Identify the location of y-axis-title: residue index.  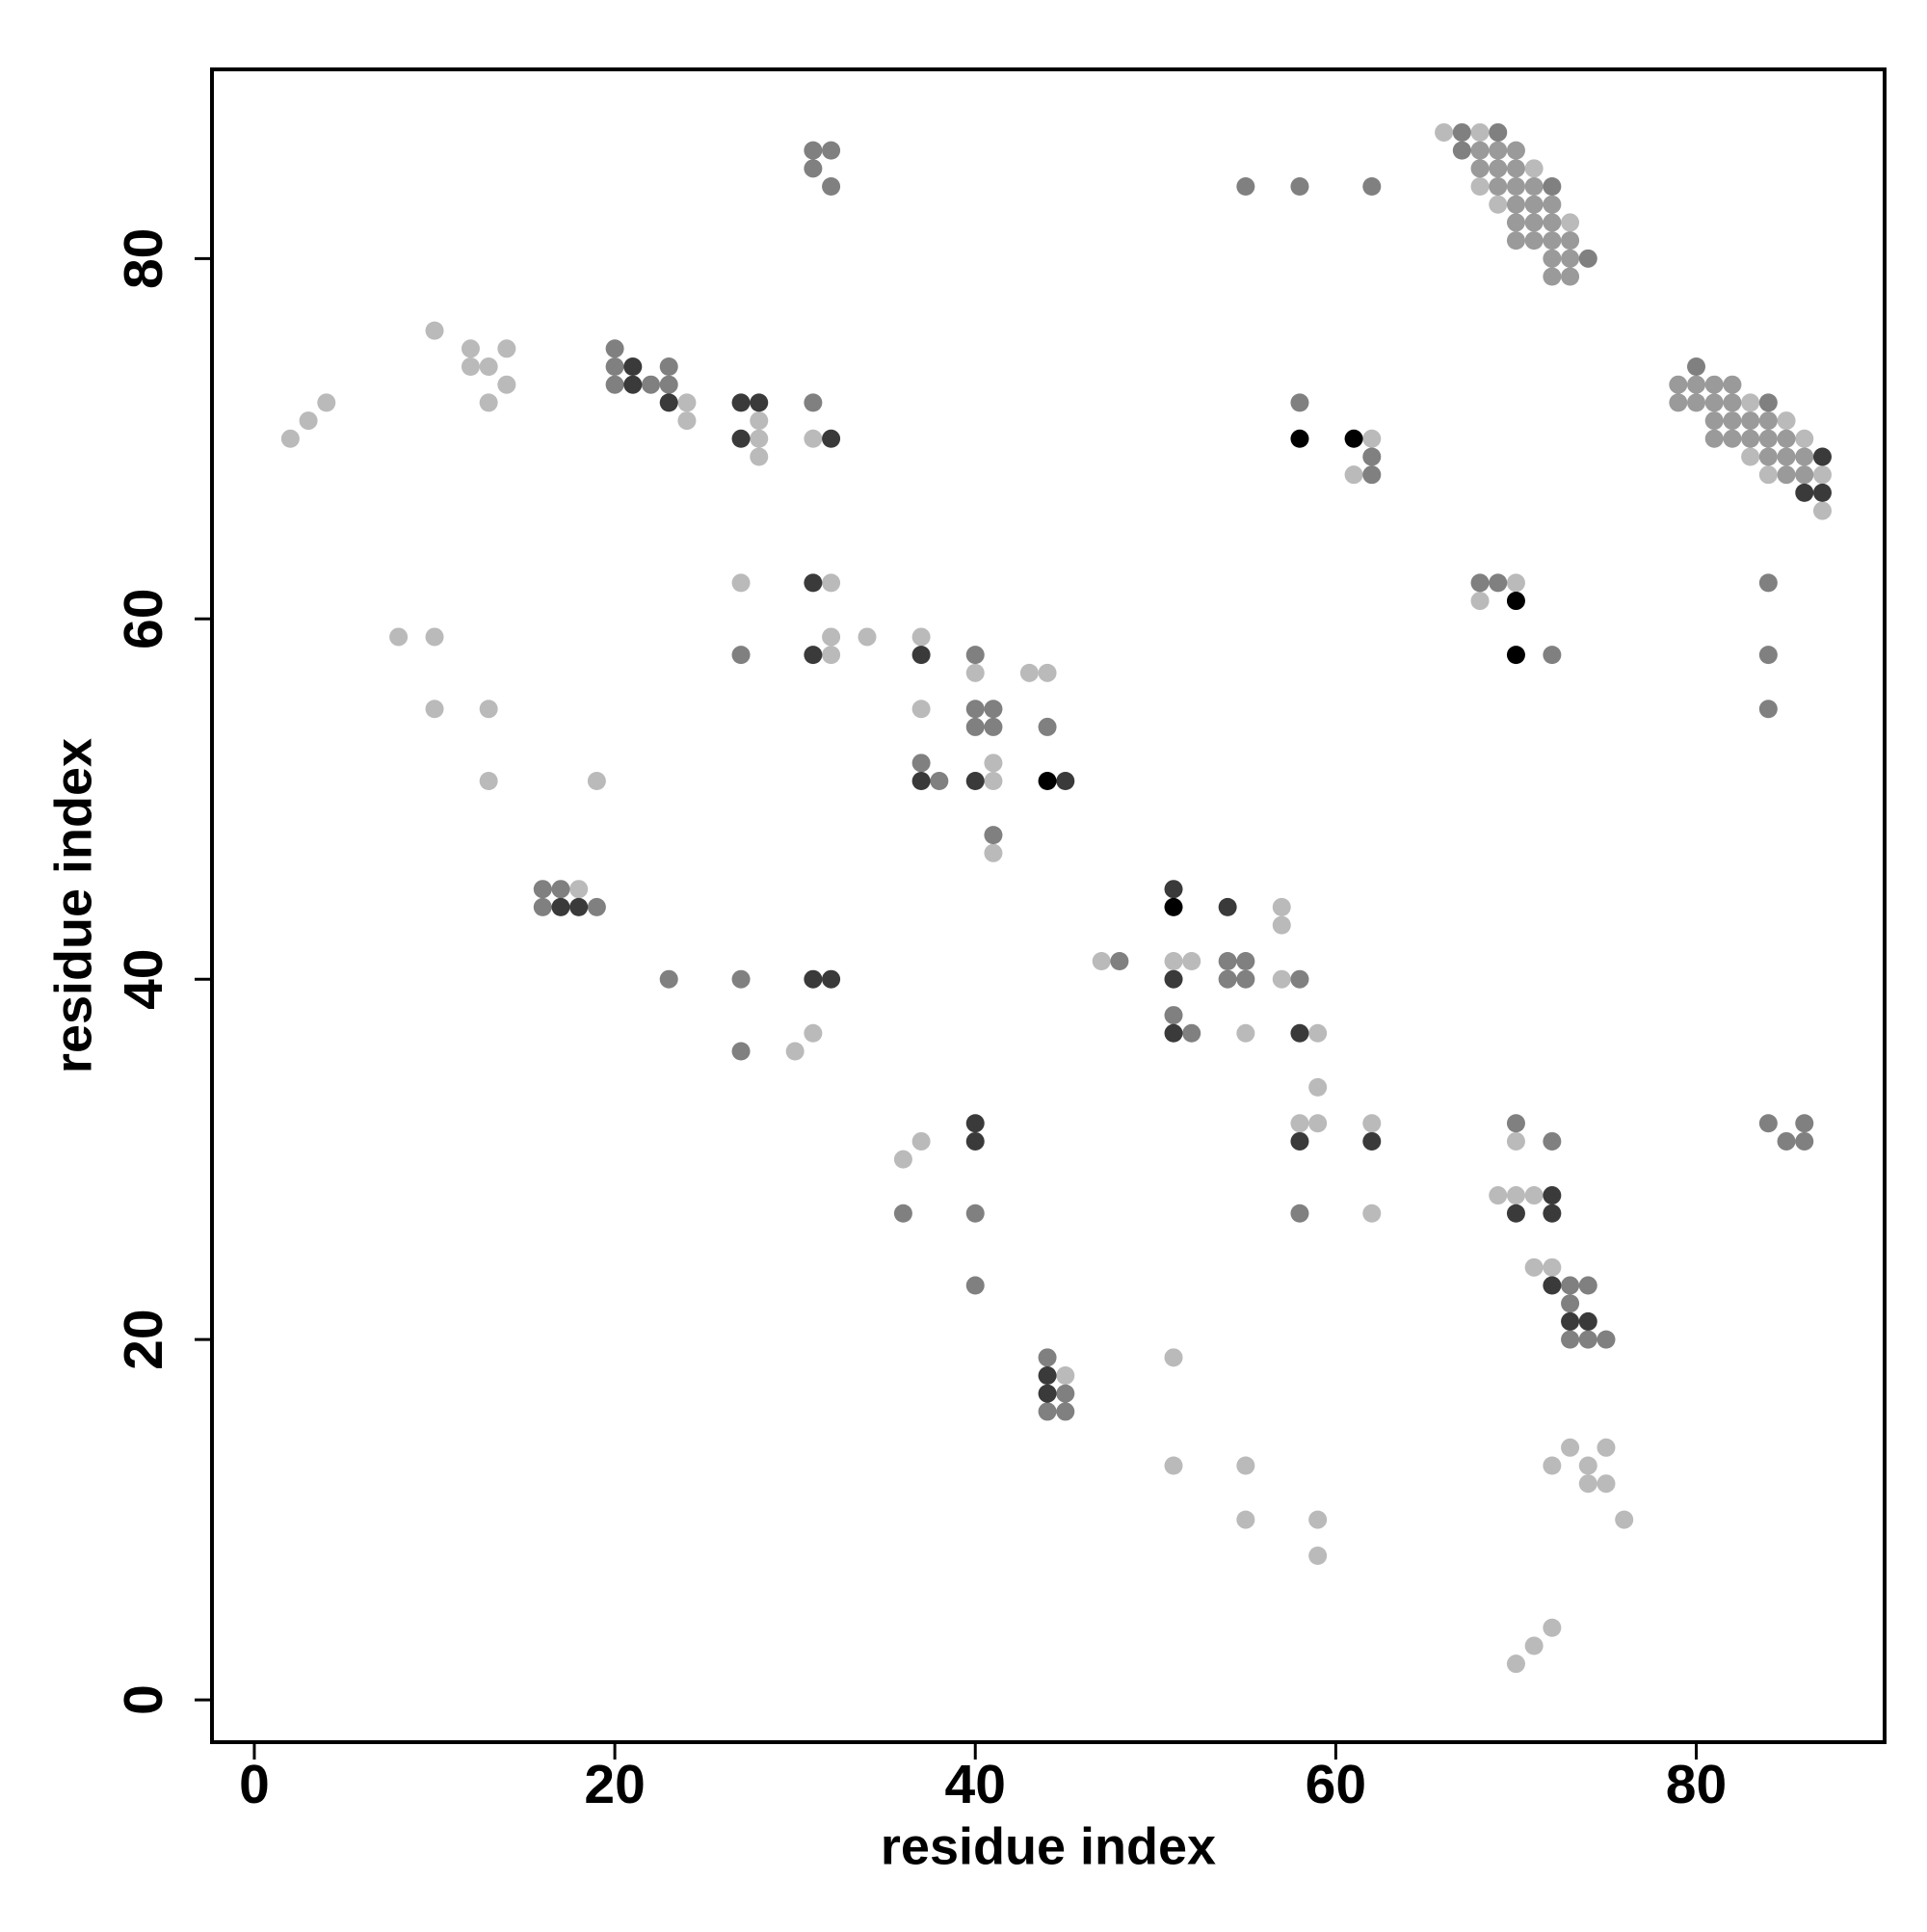
(73, 905).